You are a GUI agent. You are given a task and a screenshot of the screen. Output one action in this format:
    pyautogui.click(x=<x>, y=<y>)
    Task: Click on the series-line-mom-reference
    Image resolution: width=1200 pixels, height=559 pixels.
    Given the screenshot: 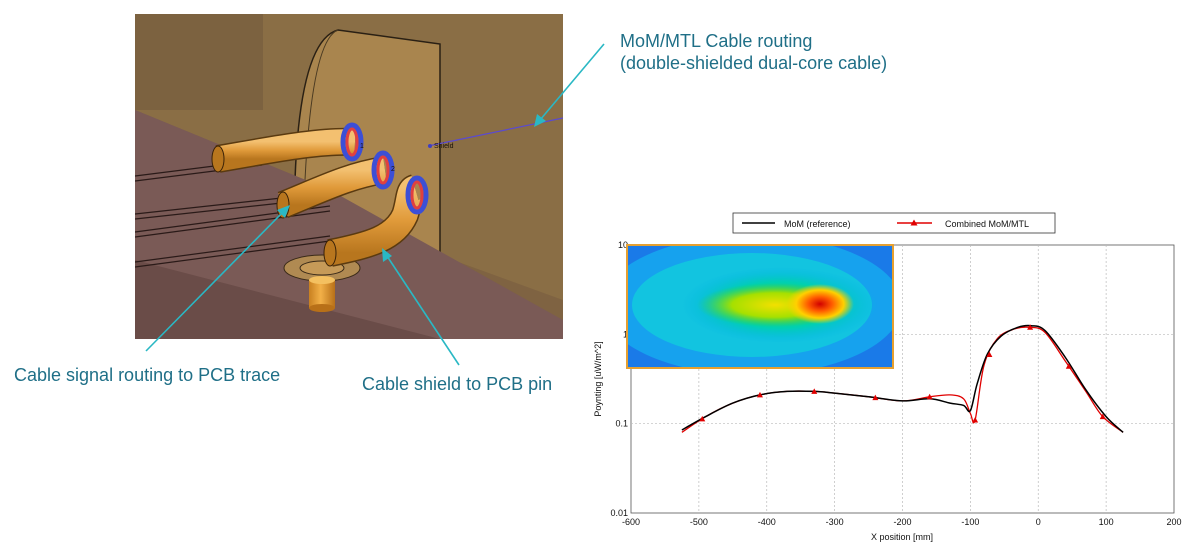 What is the action you would take?
    pyautogui.click(x=902, y=378)
    